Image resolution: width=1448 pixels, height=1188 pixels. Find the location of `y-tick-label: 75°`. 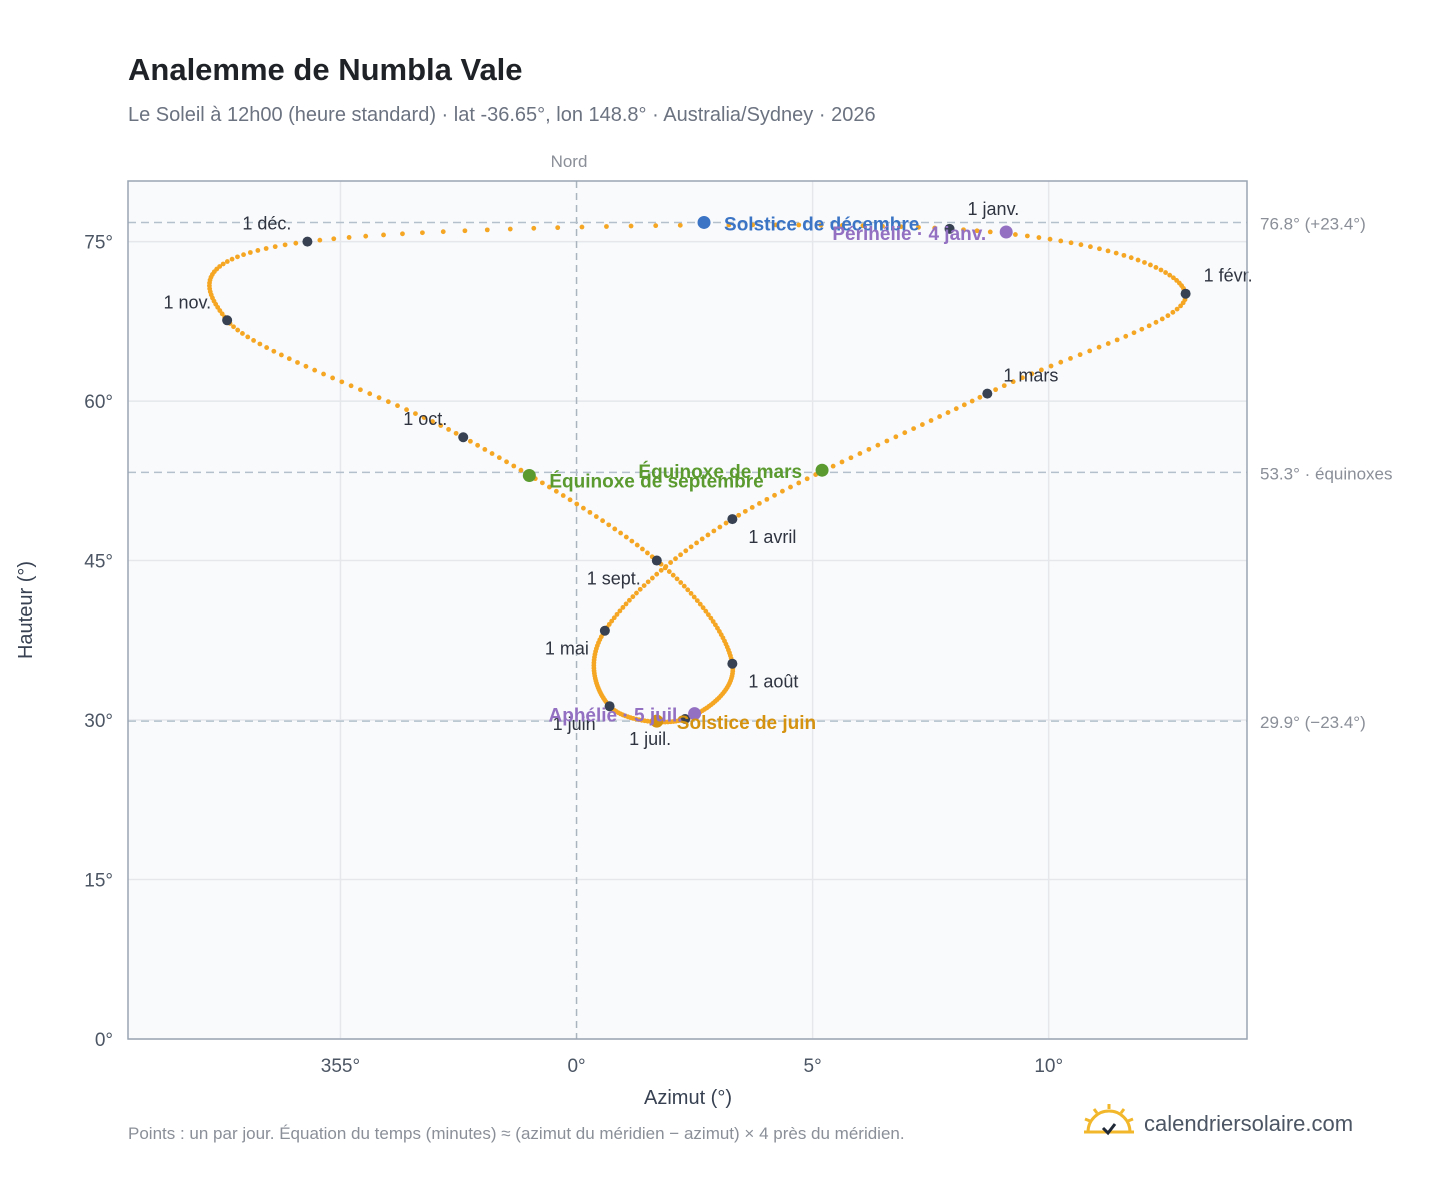

y-tick-label: 75° is located at coordinates (98, 243).